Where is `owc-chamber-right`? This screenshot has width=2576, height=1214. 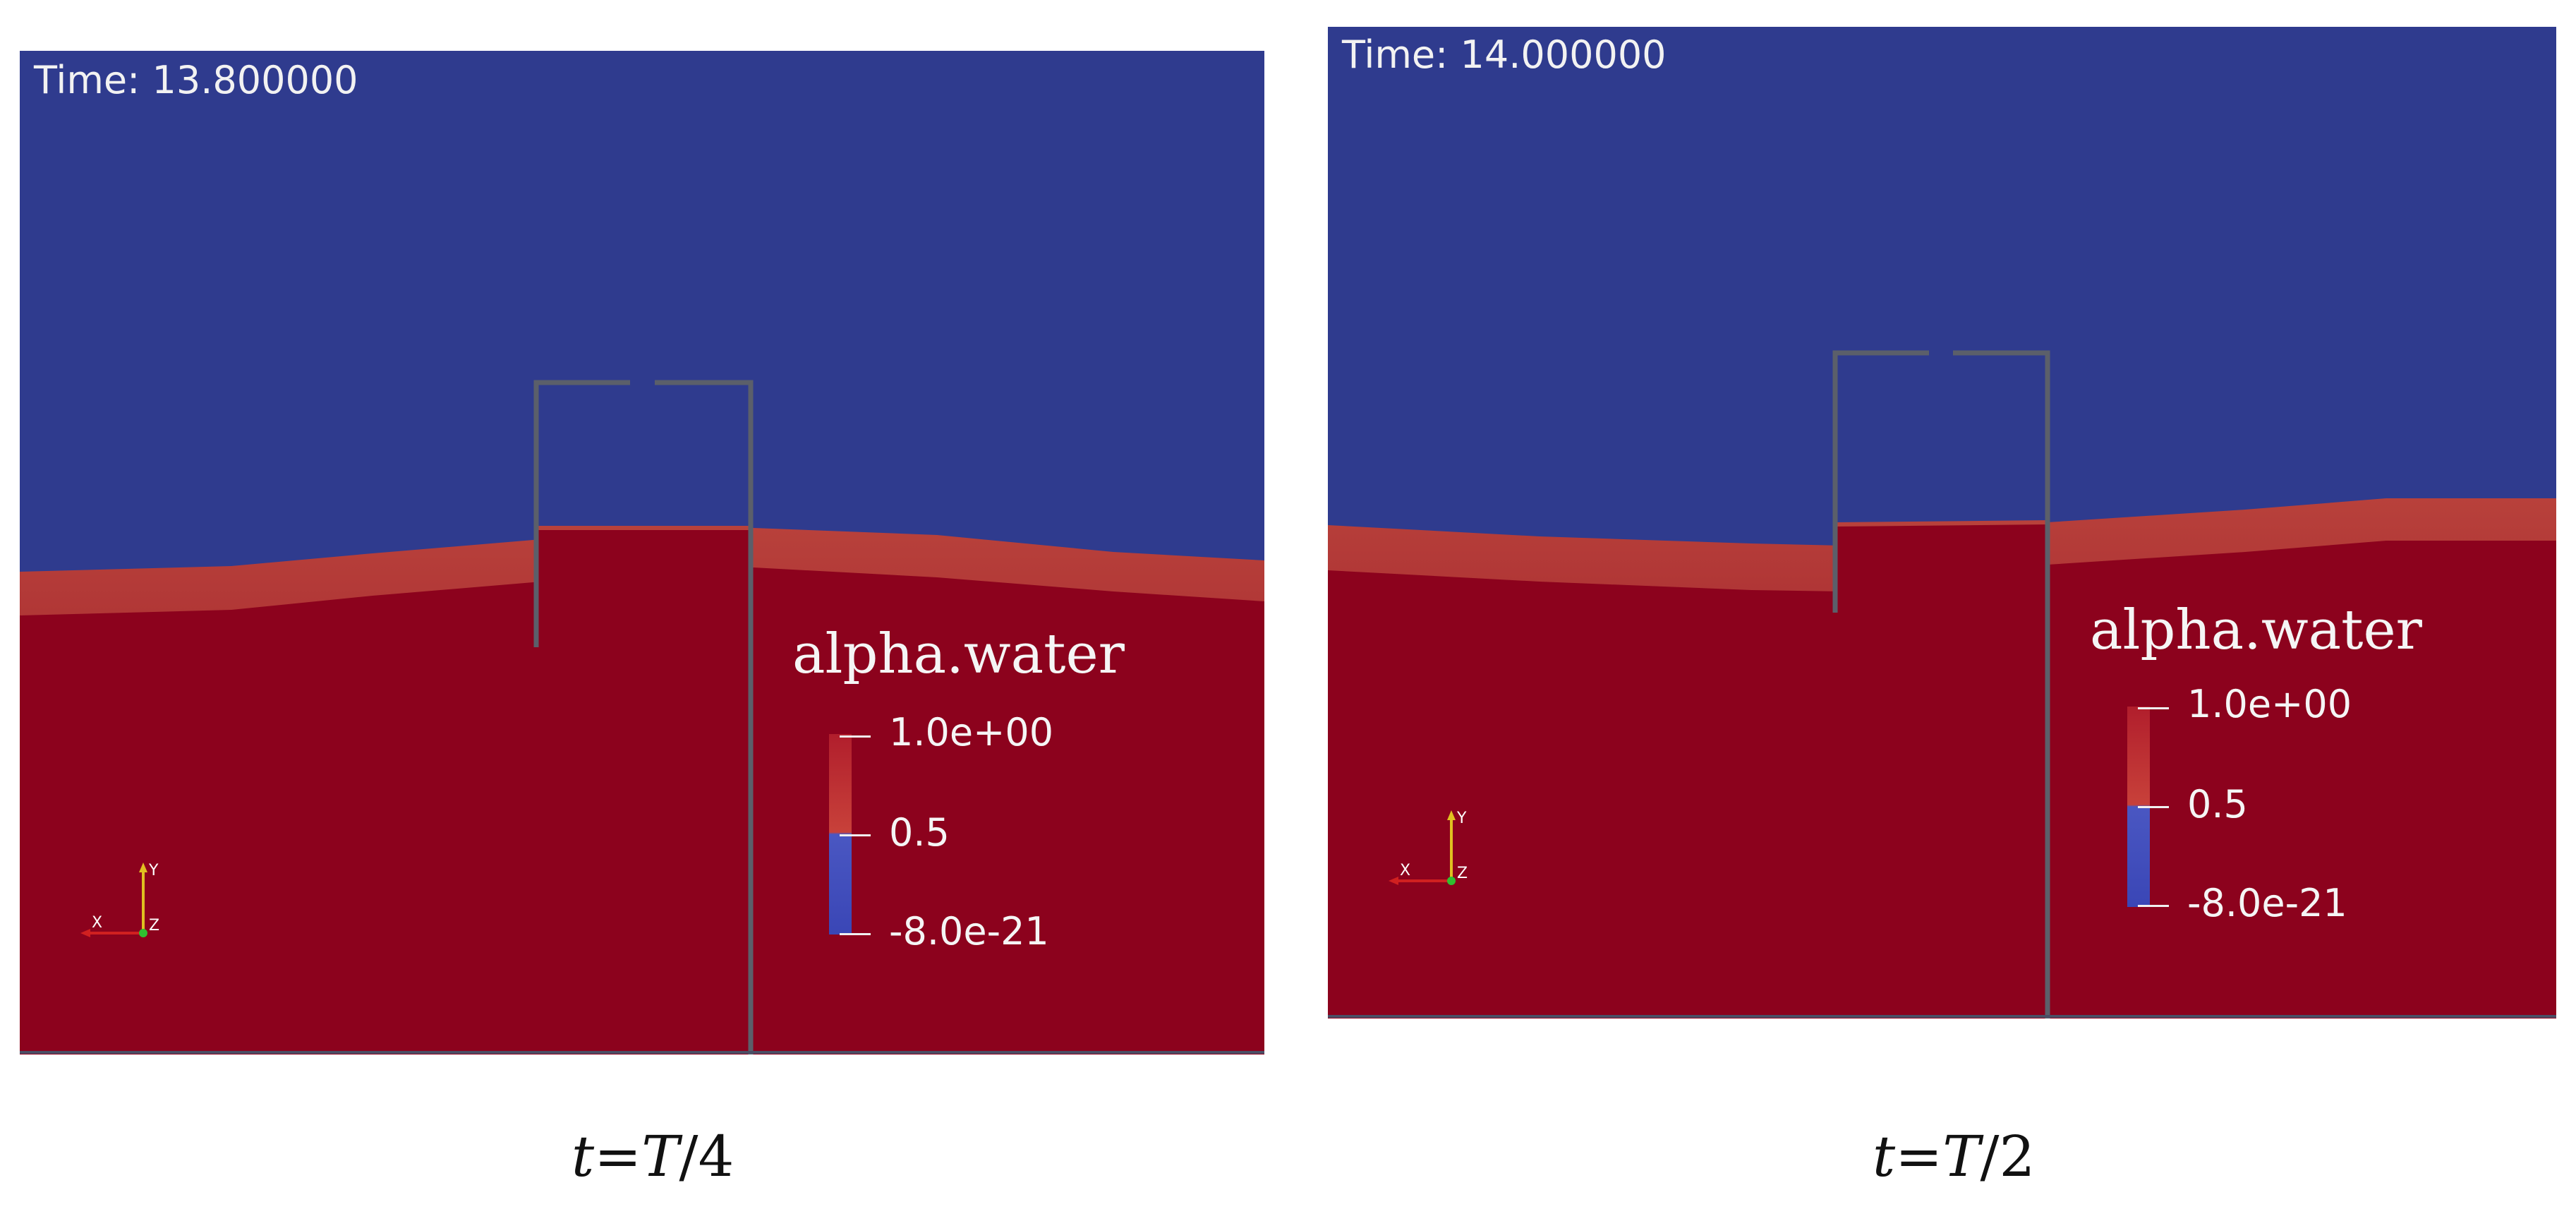 owc-chamber-right is located at coordinates (1941, 684).